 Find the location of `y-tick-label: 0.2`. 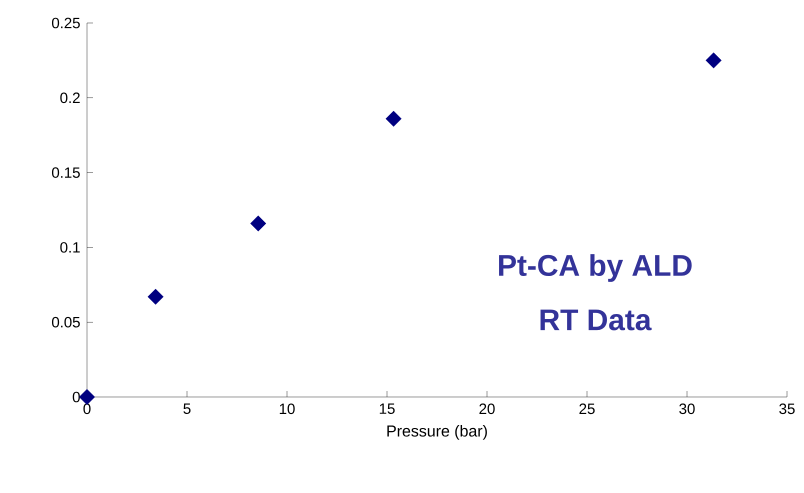

y-tick-label: 0.2 is located at coordinates (70, 98).